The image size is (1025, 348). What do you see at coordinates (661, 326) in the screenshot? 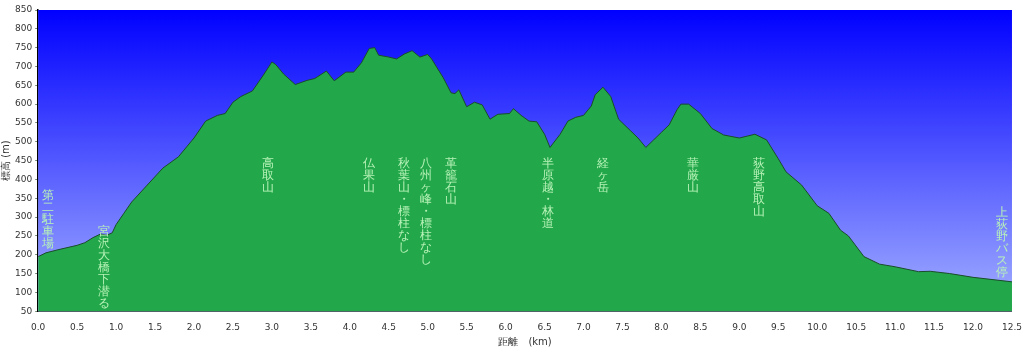
I see `x-tick-label: 8.0` at bounding box center [661, 326].